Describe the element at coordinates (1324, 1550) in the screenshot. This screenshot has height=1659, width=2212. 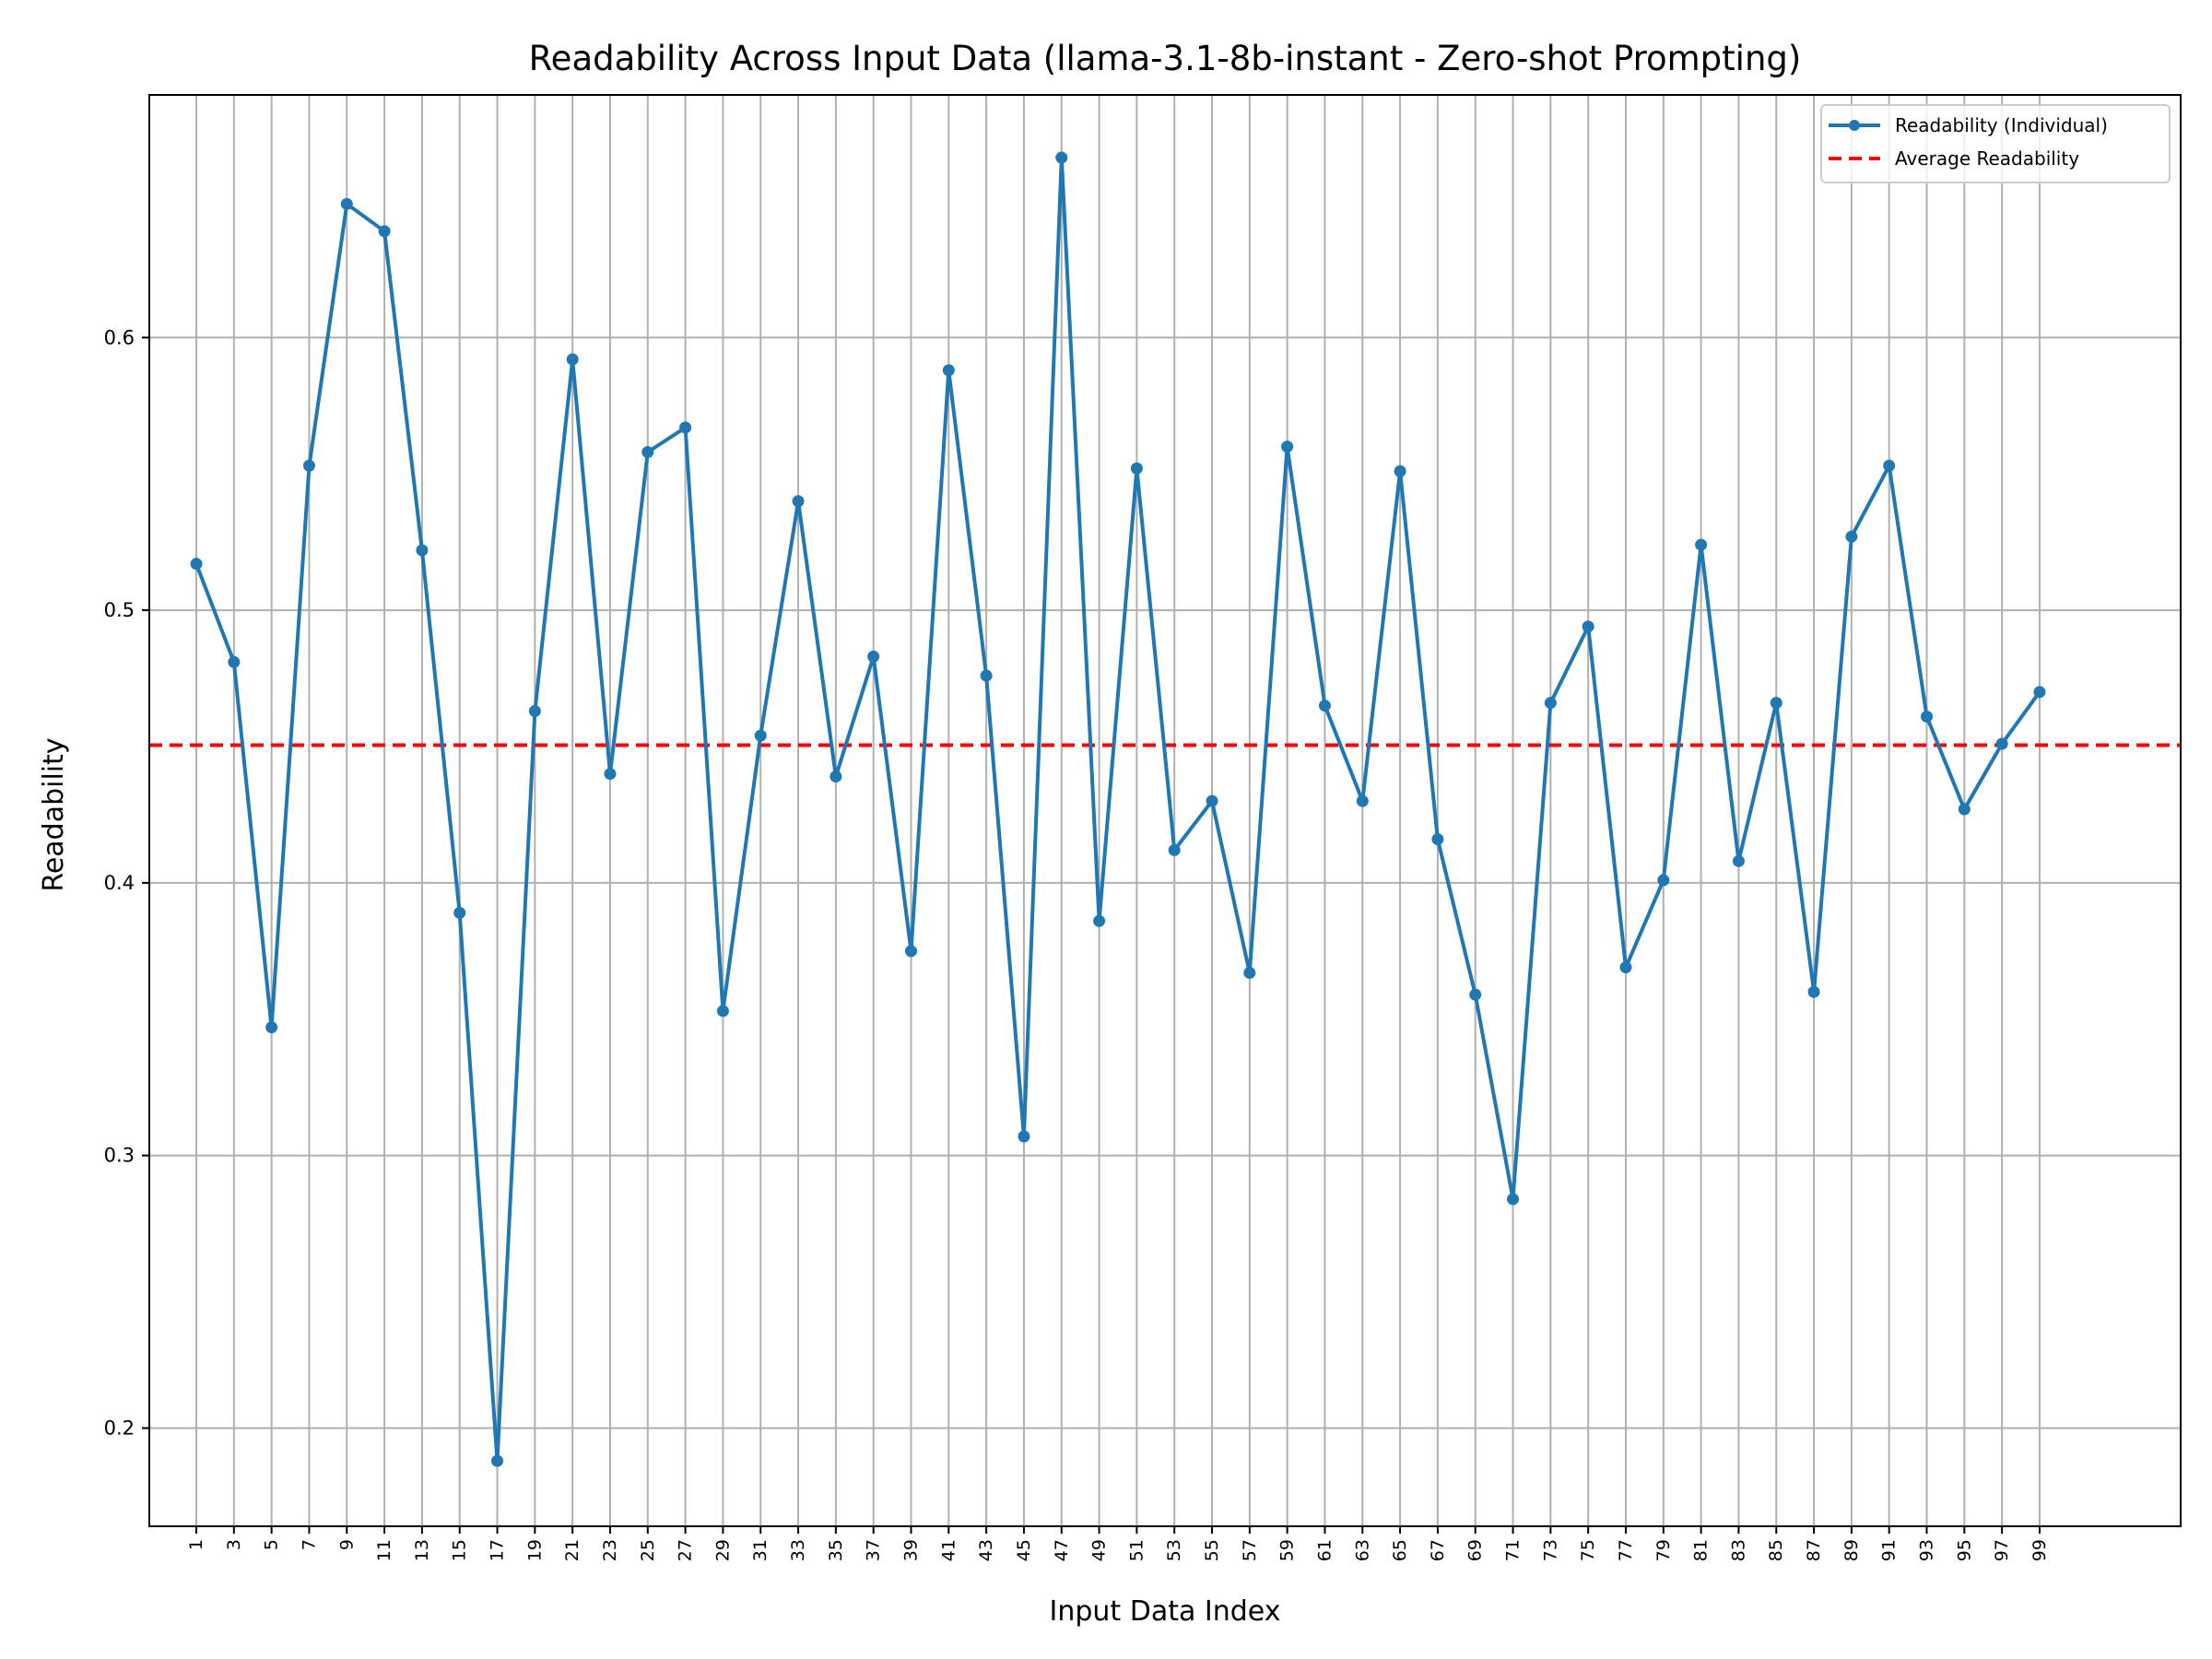
I see `x-tick-label: 61` at that location.